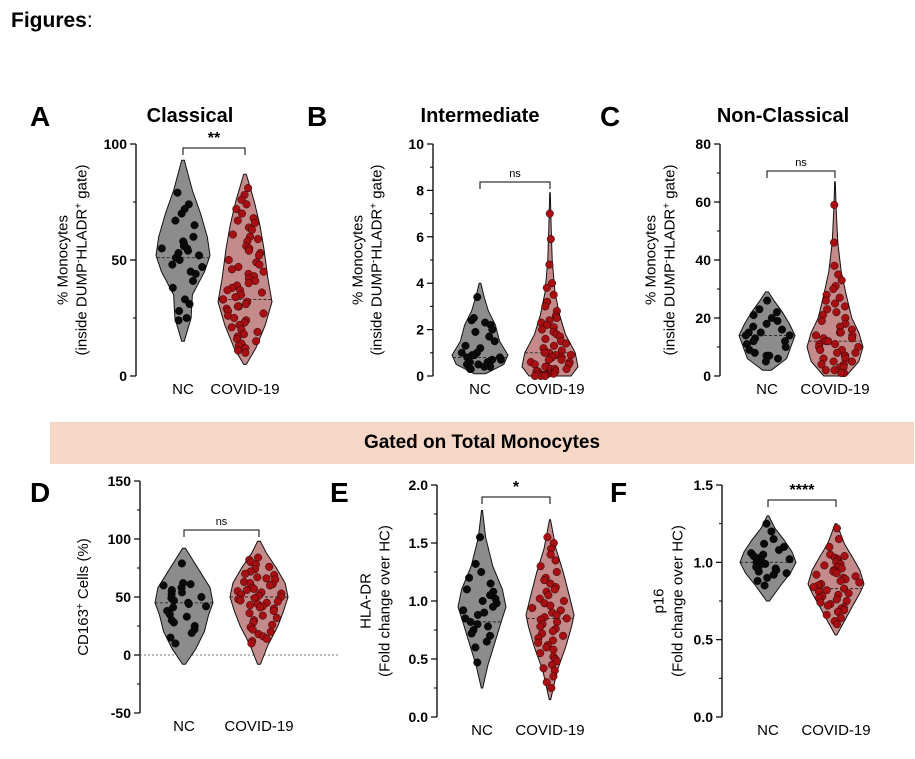 This screenshot has width=915, height=759. What do you see at coordinates (420, 237) in the screenshot?
I see `y-tick-label: 6` at bounding box center [420, 237].